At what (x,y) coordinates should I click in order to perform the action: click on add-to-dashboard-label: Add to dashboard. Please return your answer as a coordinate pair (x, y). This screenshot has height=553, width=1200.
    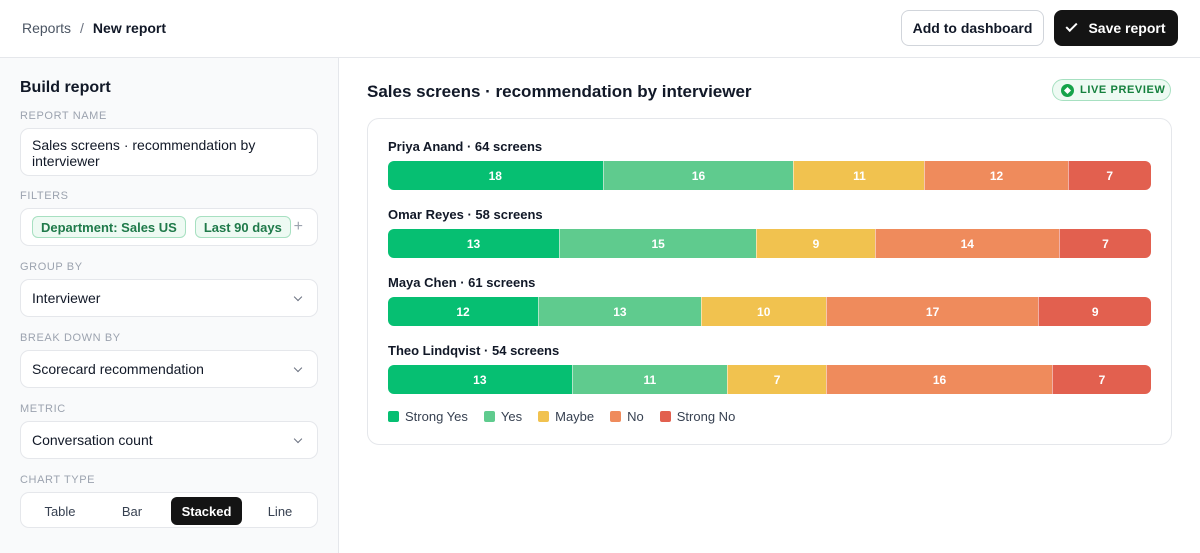
    Looking at the image, I should click on (972, 28).